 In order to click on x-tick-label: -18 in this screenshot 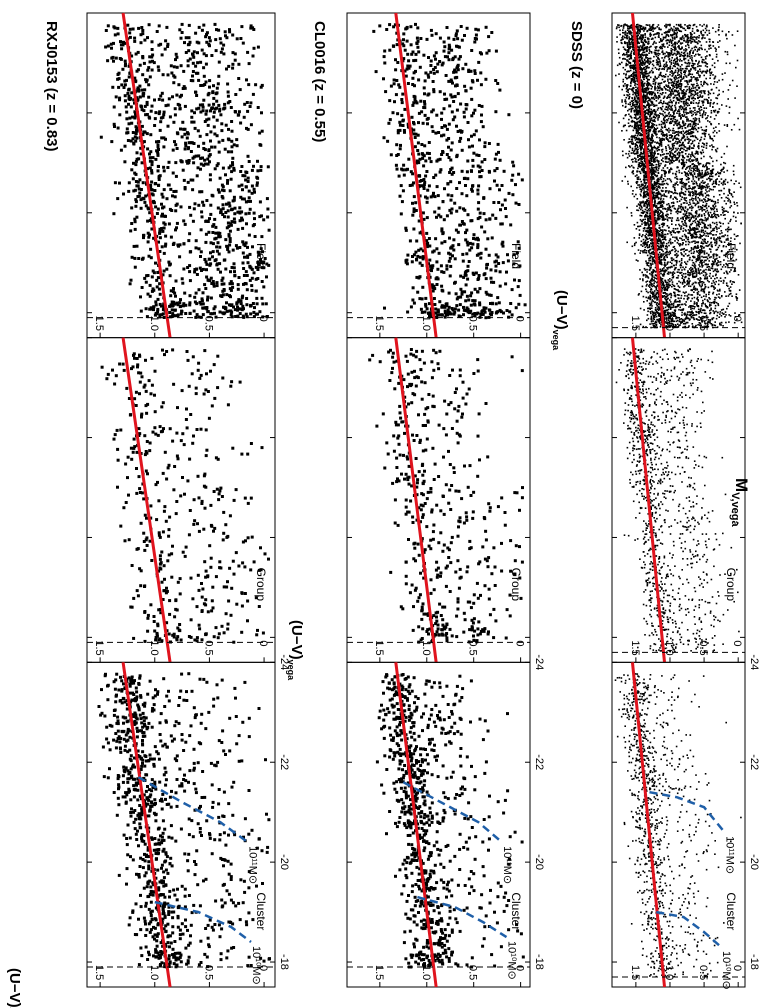, I will do `click(284, 962)`.